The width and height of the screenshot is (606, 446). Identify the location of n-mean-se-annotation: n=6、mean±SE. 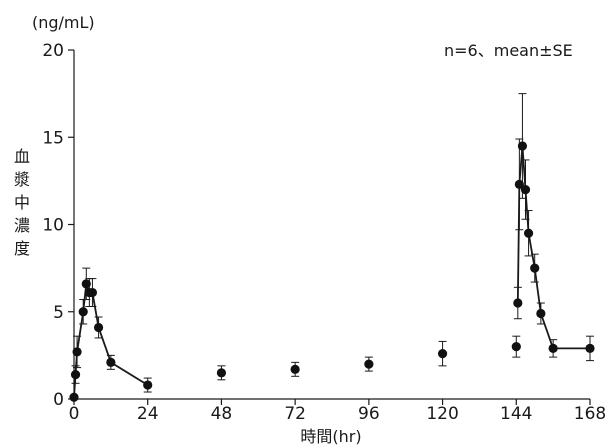
(508, 50).